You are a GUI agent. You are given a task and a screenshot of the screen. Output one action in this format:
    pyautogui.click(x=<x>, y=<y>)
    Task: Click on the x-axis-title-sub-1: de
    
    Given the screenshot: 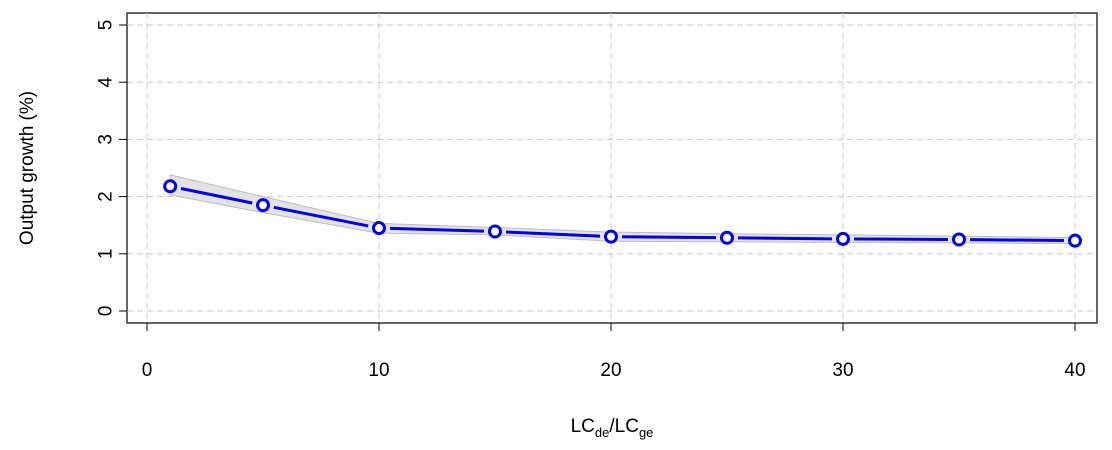 What is the action you would take?
    pyautogui.click(x=602, y=432)
    